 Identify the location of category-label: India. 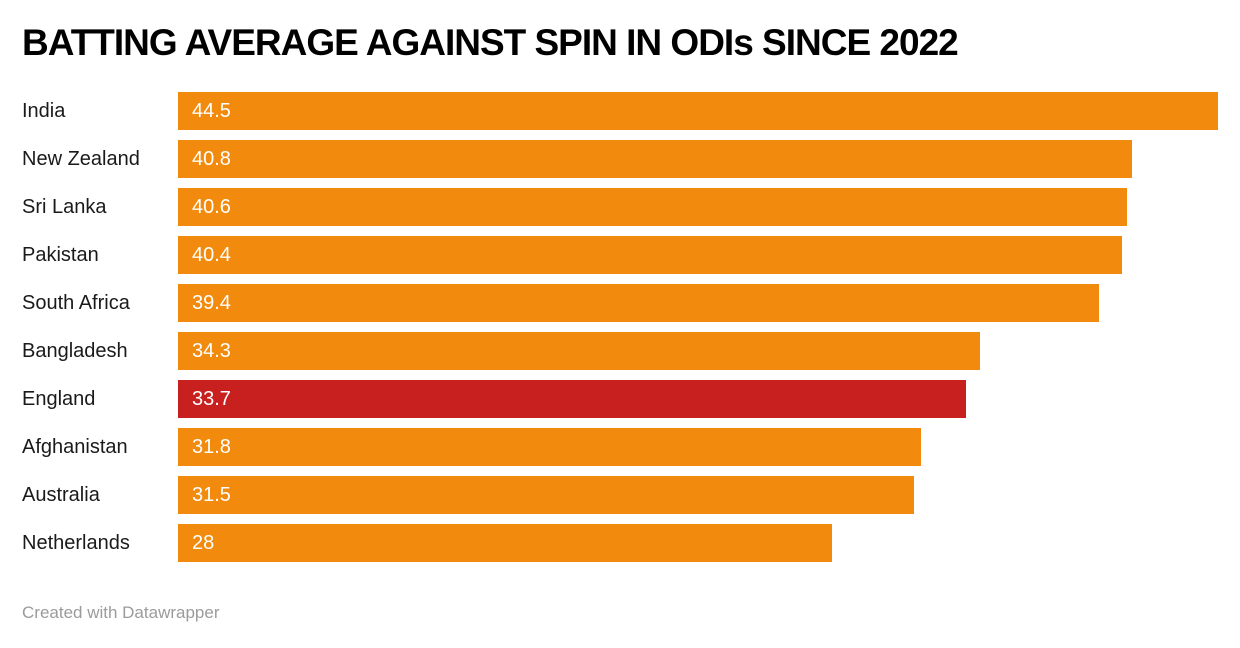
(44, 110).